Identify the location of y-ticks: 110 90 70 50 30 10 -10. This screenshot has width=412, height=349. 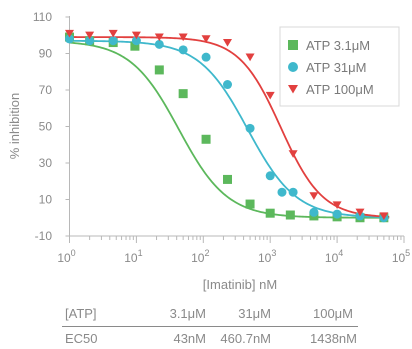
(51, 126).